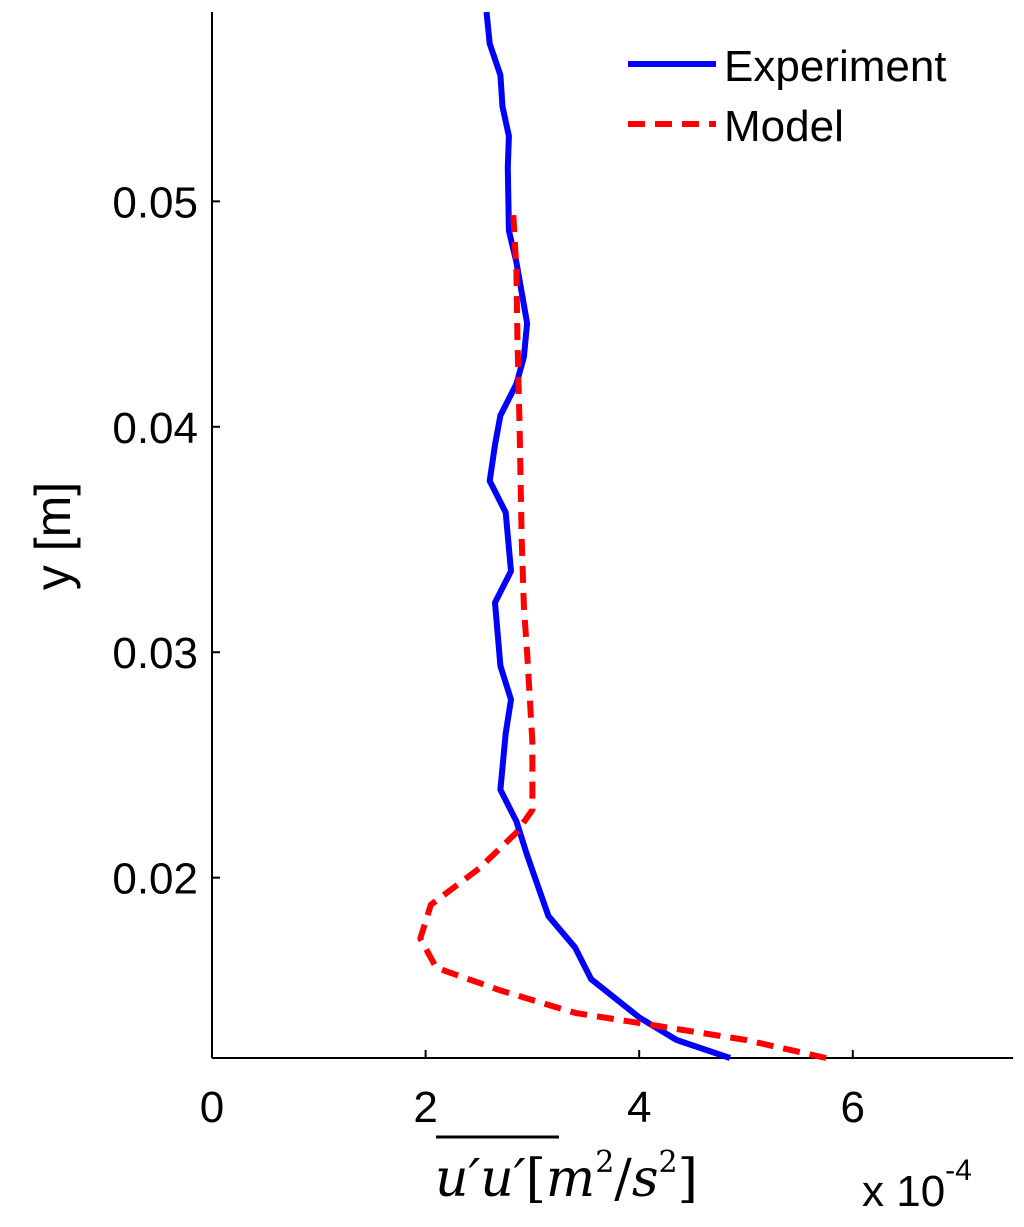 The height and width of the screenshot is (1227, 1024). Describe the element at coordinates (155, 428) in the screenshot. I see `y-tick-label: 0.04` at that location.